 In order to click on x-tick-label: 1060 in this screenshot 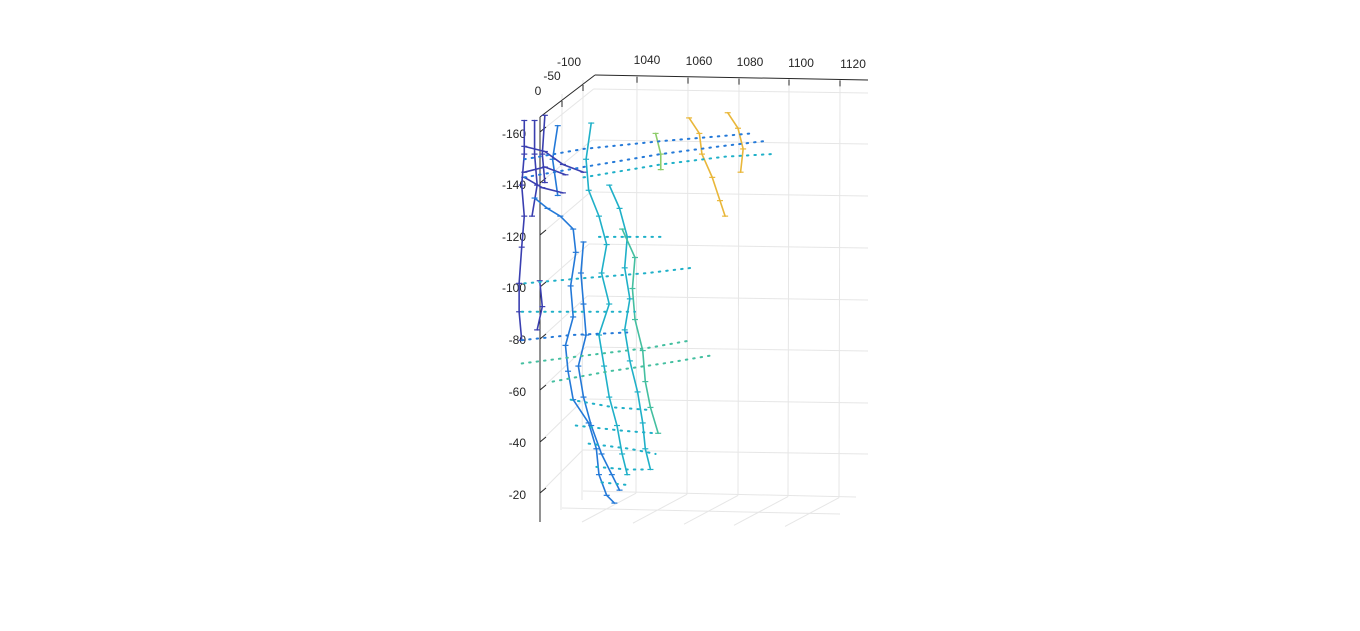, I will do `click(699, 61)`.